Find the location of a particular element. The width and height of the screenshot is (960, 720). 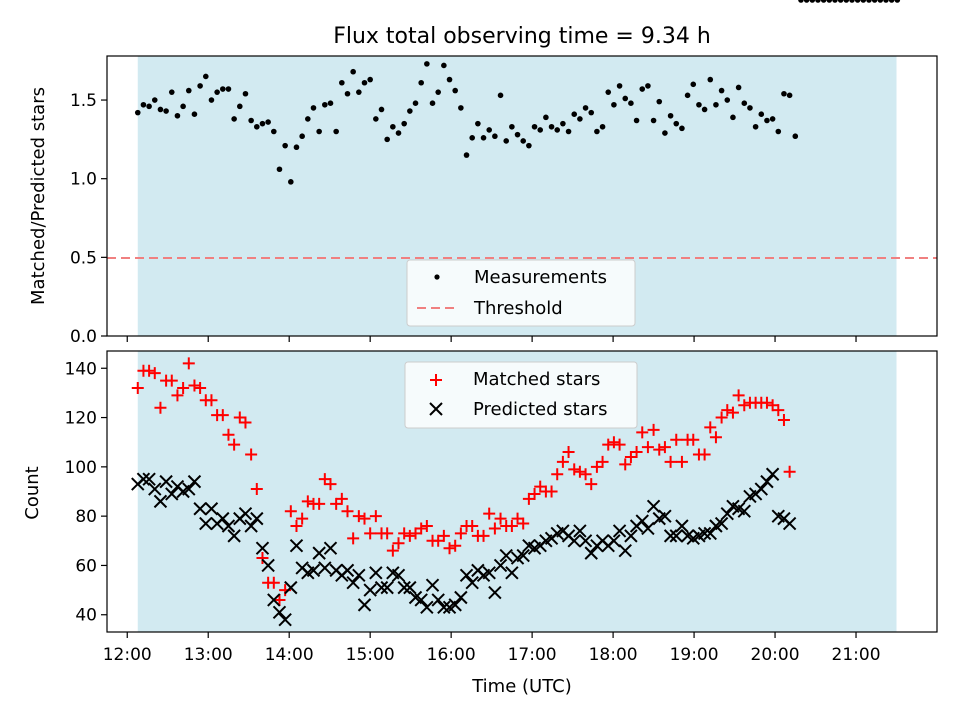

legend-predicted-marker is located at coordinates (436, 409).